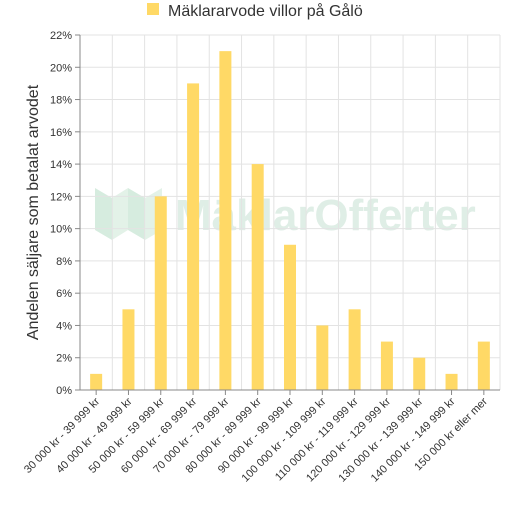 Image resolution: width=520 pixels, height=520 pixels. What do you see at coordinates (285, 214) in the screenshot?
I see `watermark: MäklarOfferter` at bounding box center [285, 214].